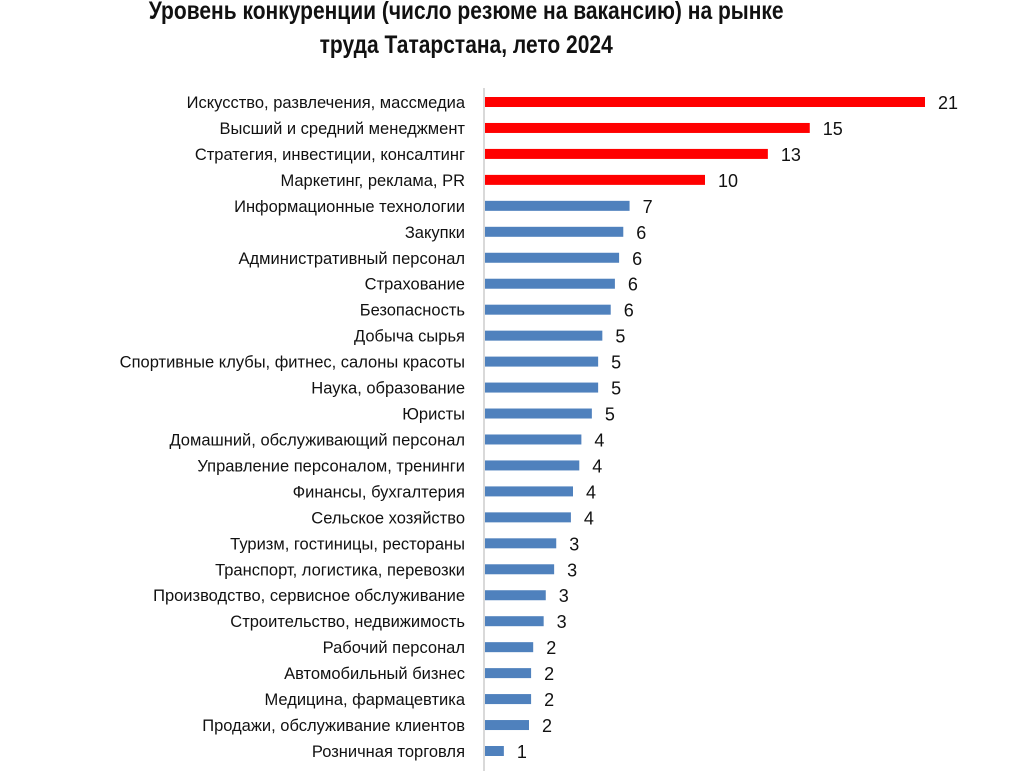 The image size is (1030, 771). Describe the element at coordinates (466, 45) in the screenshot. I see `chart-title-line-2: труда Татарстана, лето 2024` at that location.